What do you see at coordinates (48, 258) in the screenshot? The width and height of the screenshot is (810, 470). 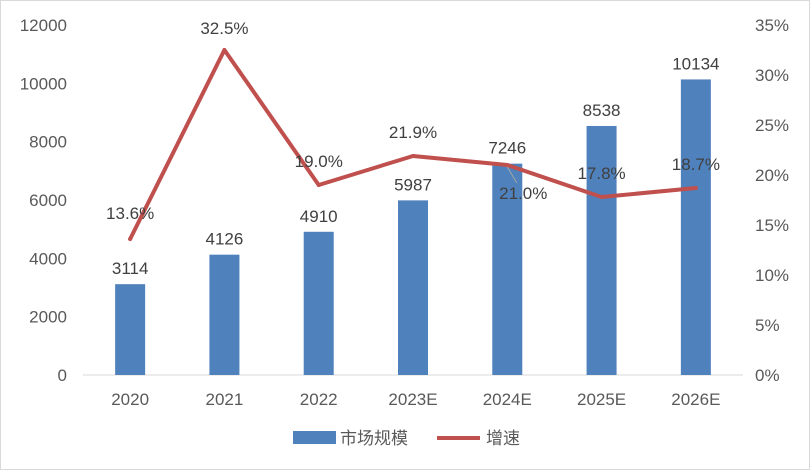 I see `left-y-tick-label: 4000` at bounding box center [48, 258].